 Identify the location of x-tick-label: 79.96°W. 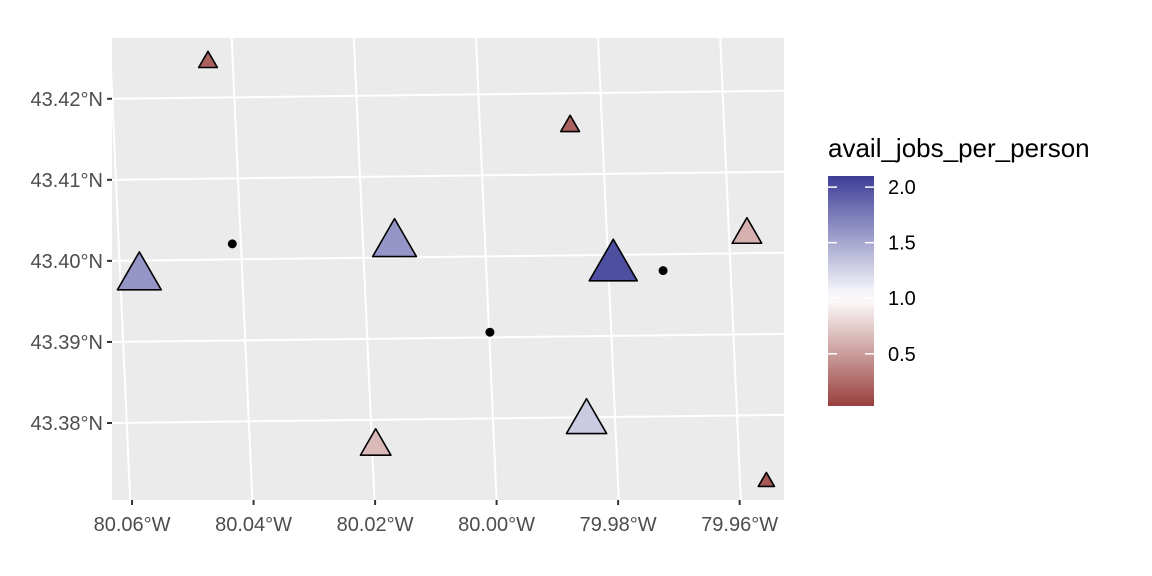
(739, 525).